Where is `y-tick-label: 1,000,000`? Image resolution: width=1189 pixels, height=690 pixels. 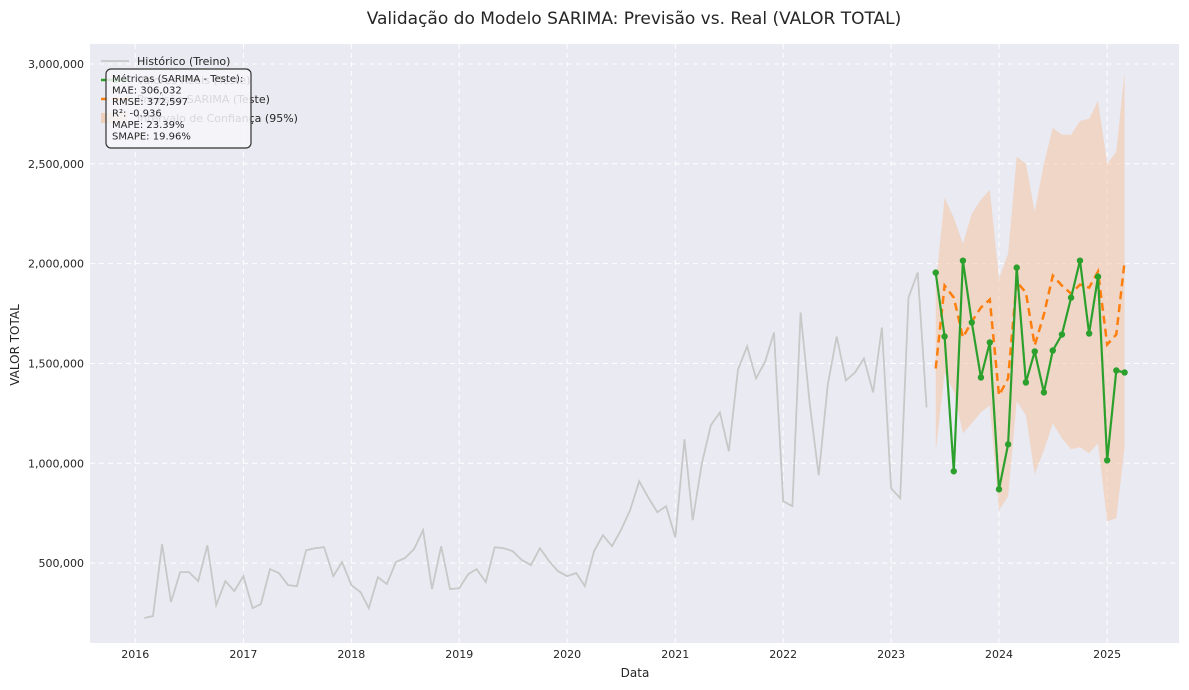 y-tick-label: 1,000,000 is located at coordinates (56, 463).